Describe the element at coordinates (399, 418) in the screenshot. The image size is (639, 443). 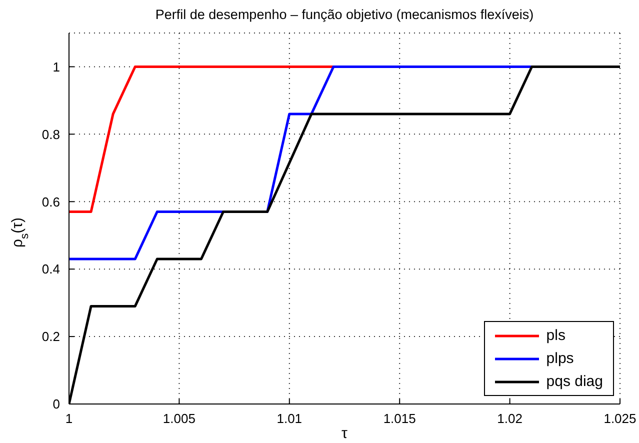
I see `x-tick-label: 1.015` at that location.